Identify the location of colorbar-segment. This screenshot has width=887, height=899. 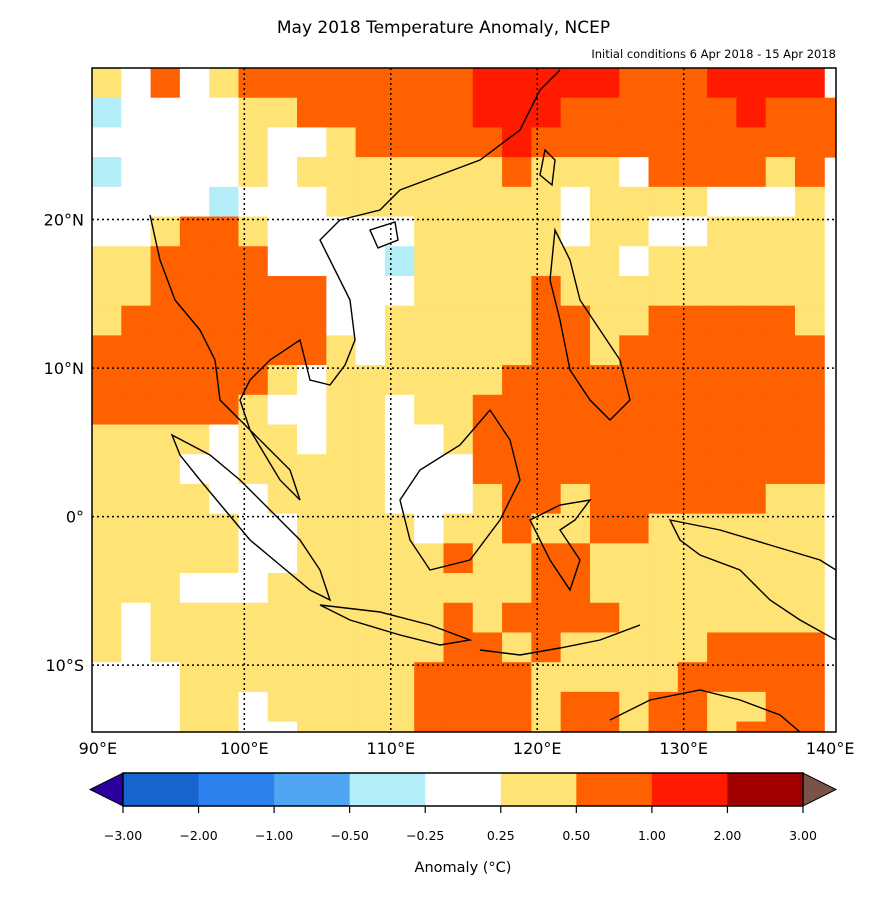
(312, 789).